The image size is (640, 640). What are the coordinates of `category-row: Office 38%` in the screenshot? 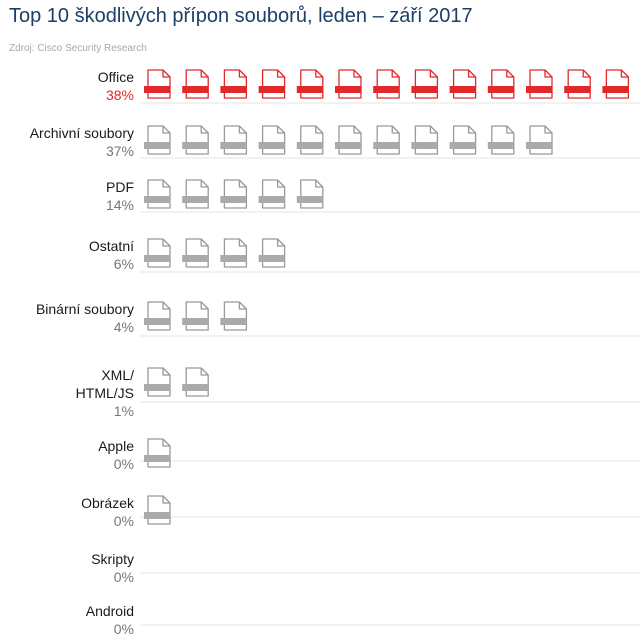 It's located at (369, 86).